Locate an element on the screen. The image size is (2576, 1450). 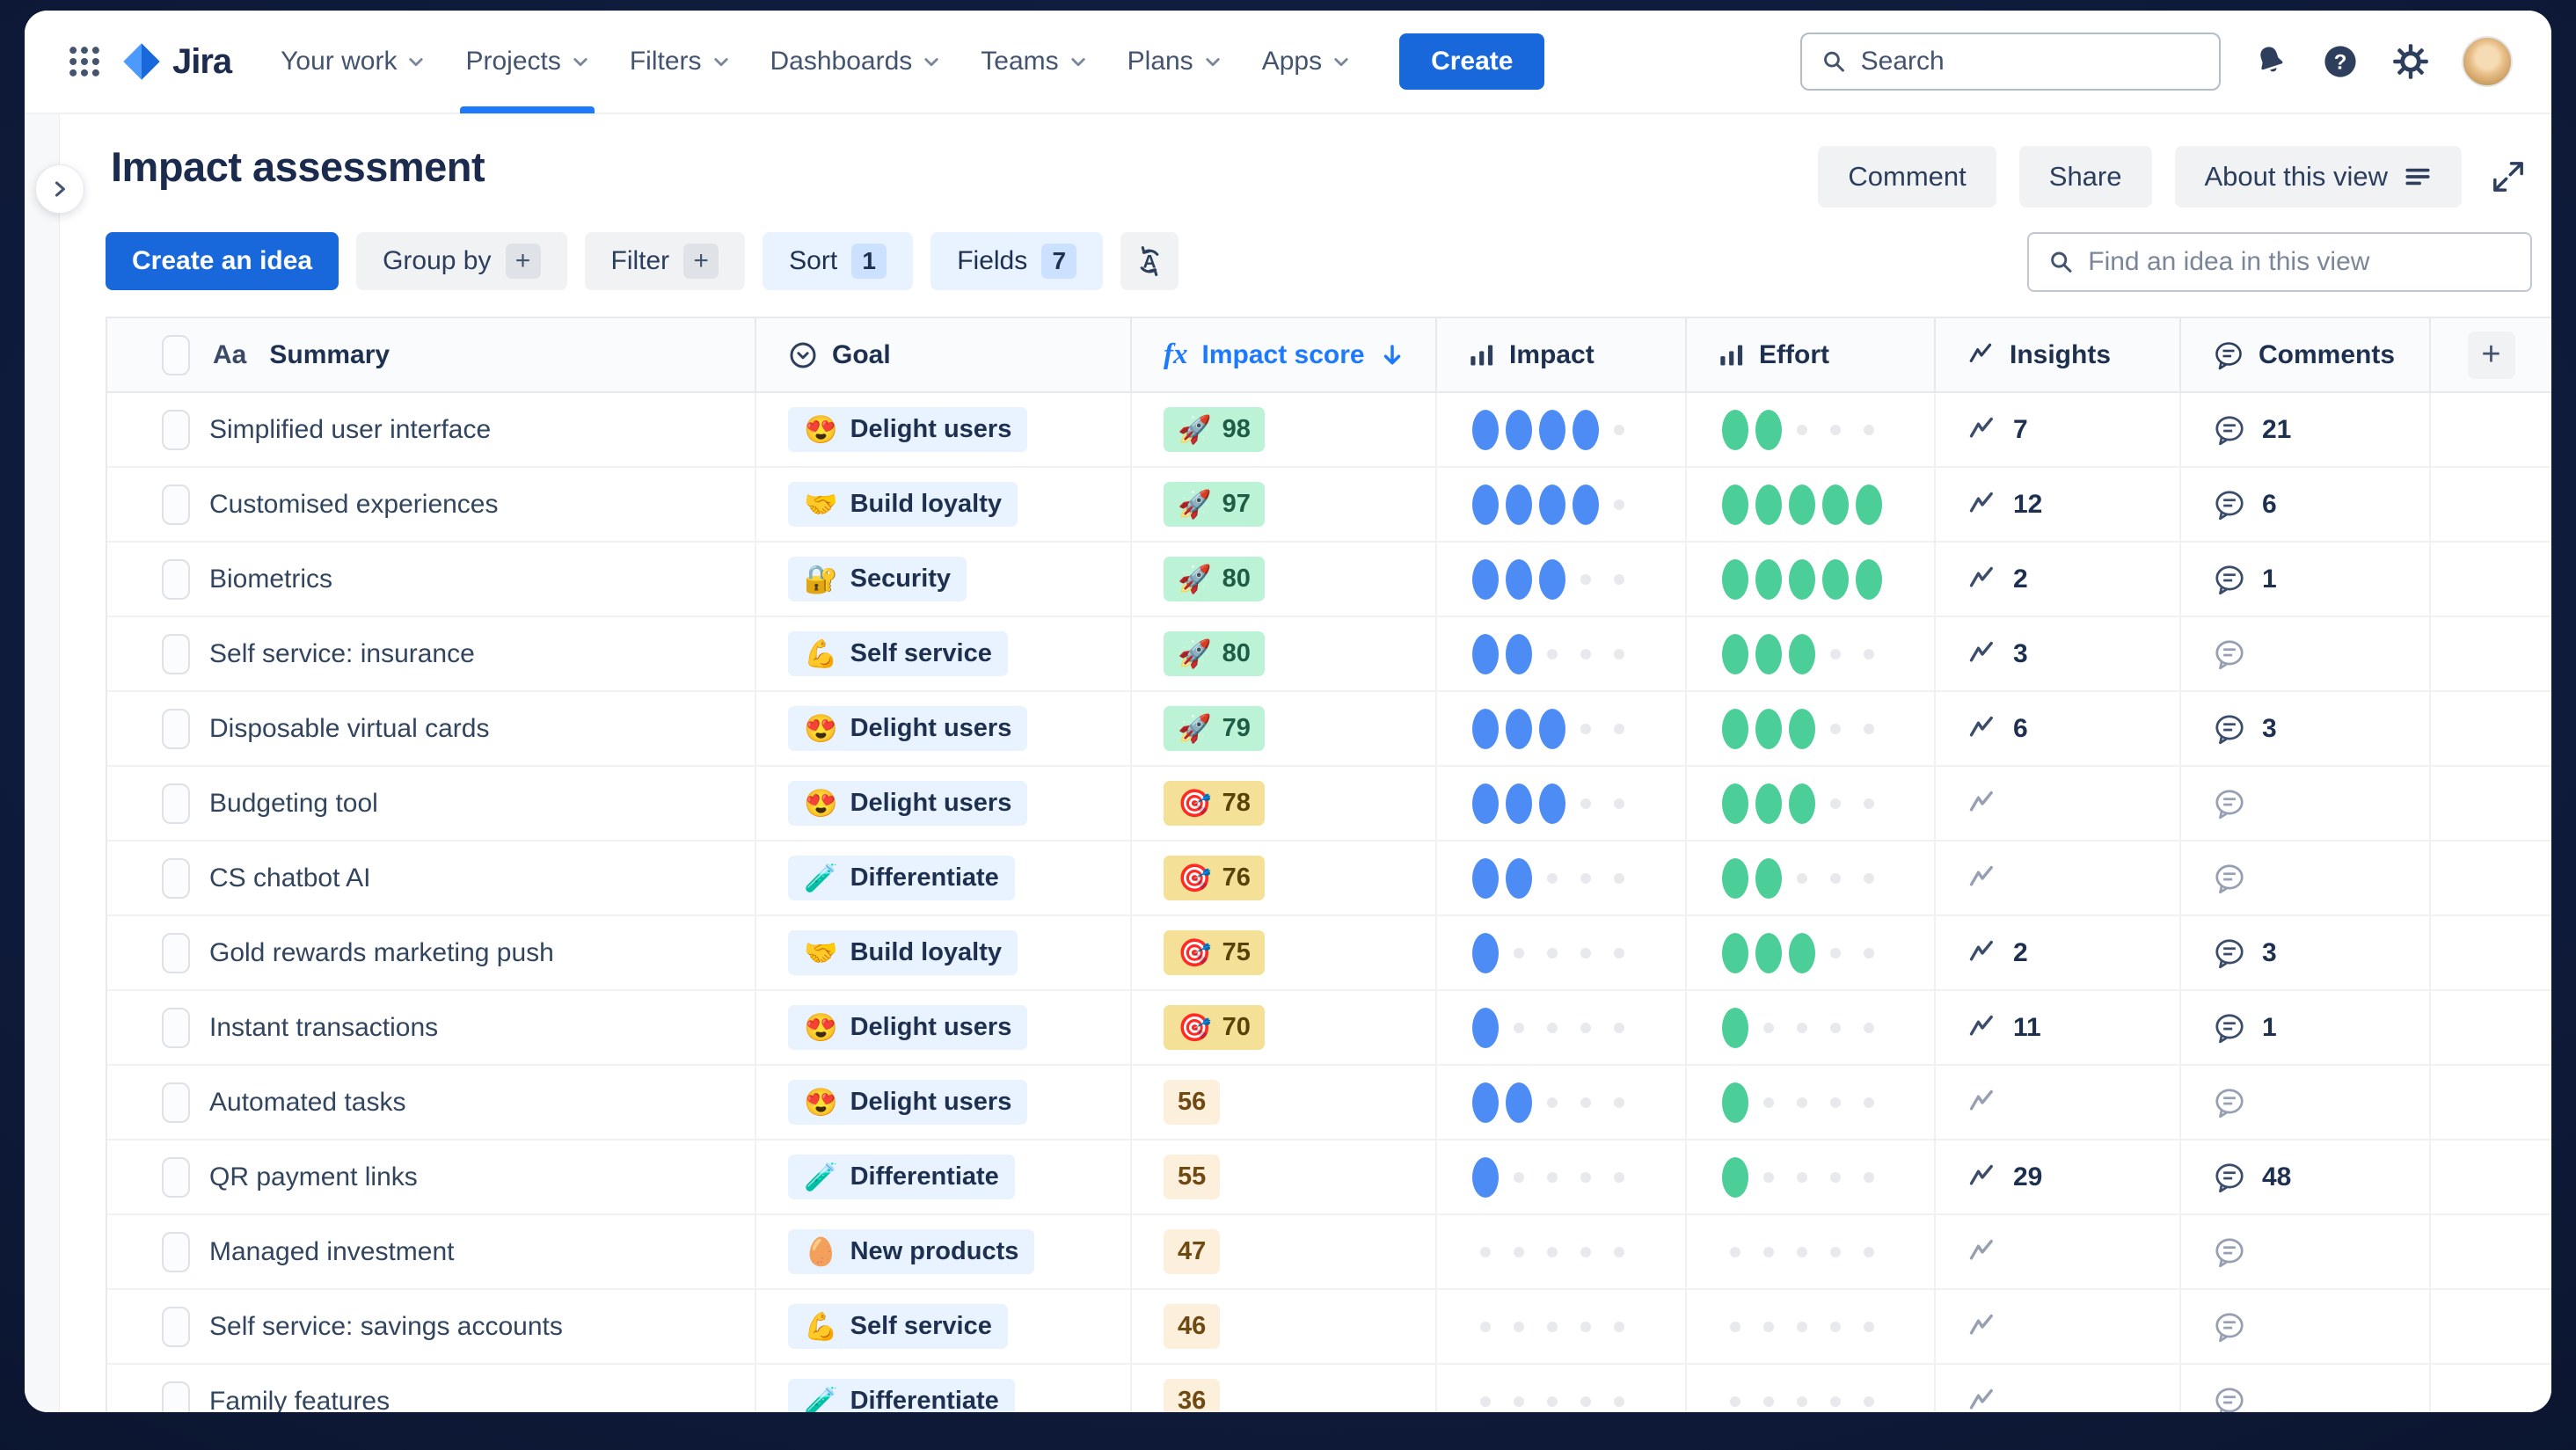
user-avatar is located at coordinates (2487, 61).